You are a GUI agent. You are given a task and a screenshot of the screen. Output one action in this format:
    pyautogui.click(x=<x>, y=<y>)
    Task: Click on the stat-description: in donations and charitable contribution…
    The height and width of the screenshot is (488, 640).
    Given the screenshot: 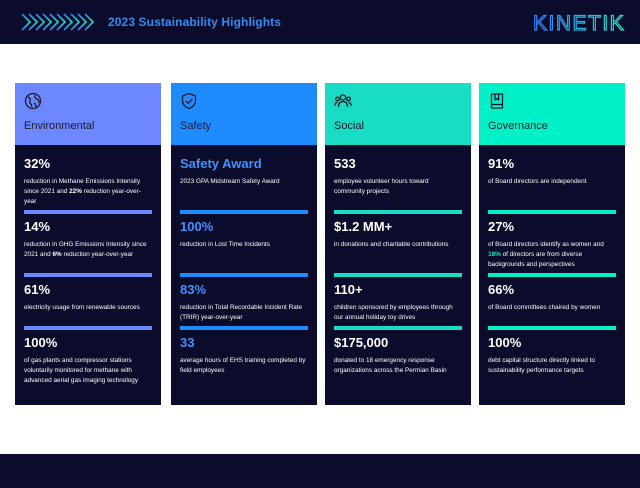 What is the action you would take?
    pyautogui.click(x=391, y=244)
    